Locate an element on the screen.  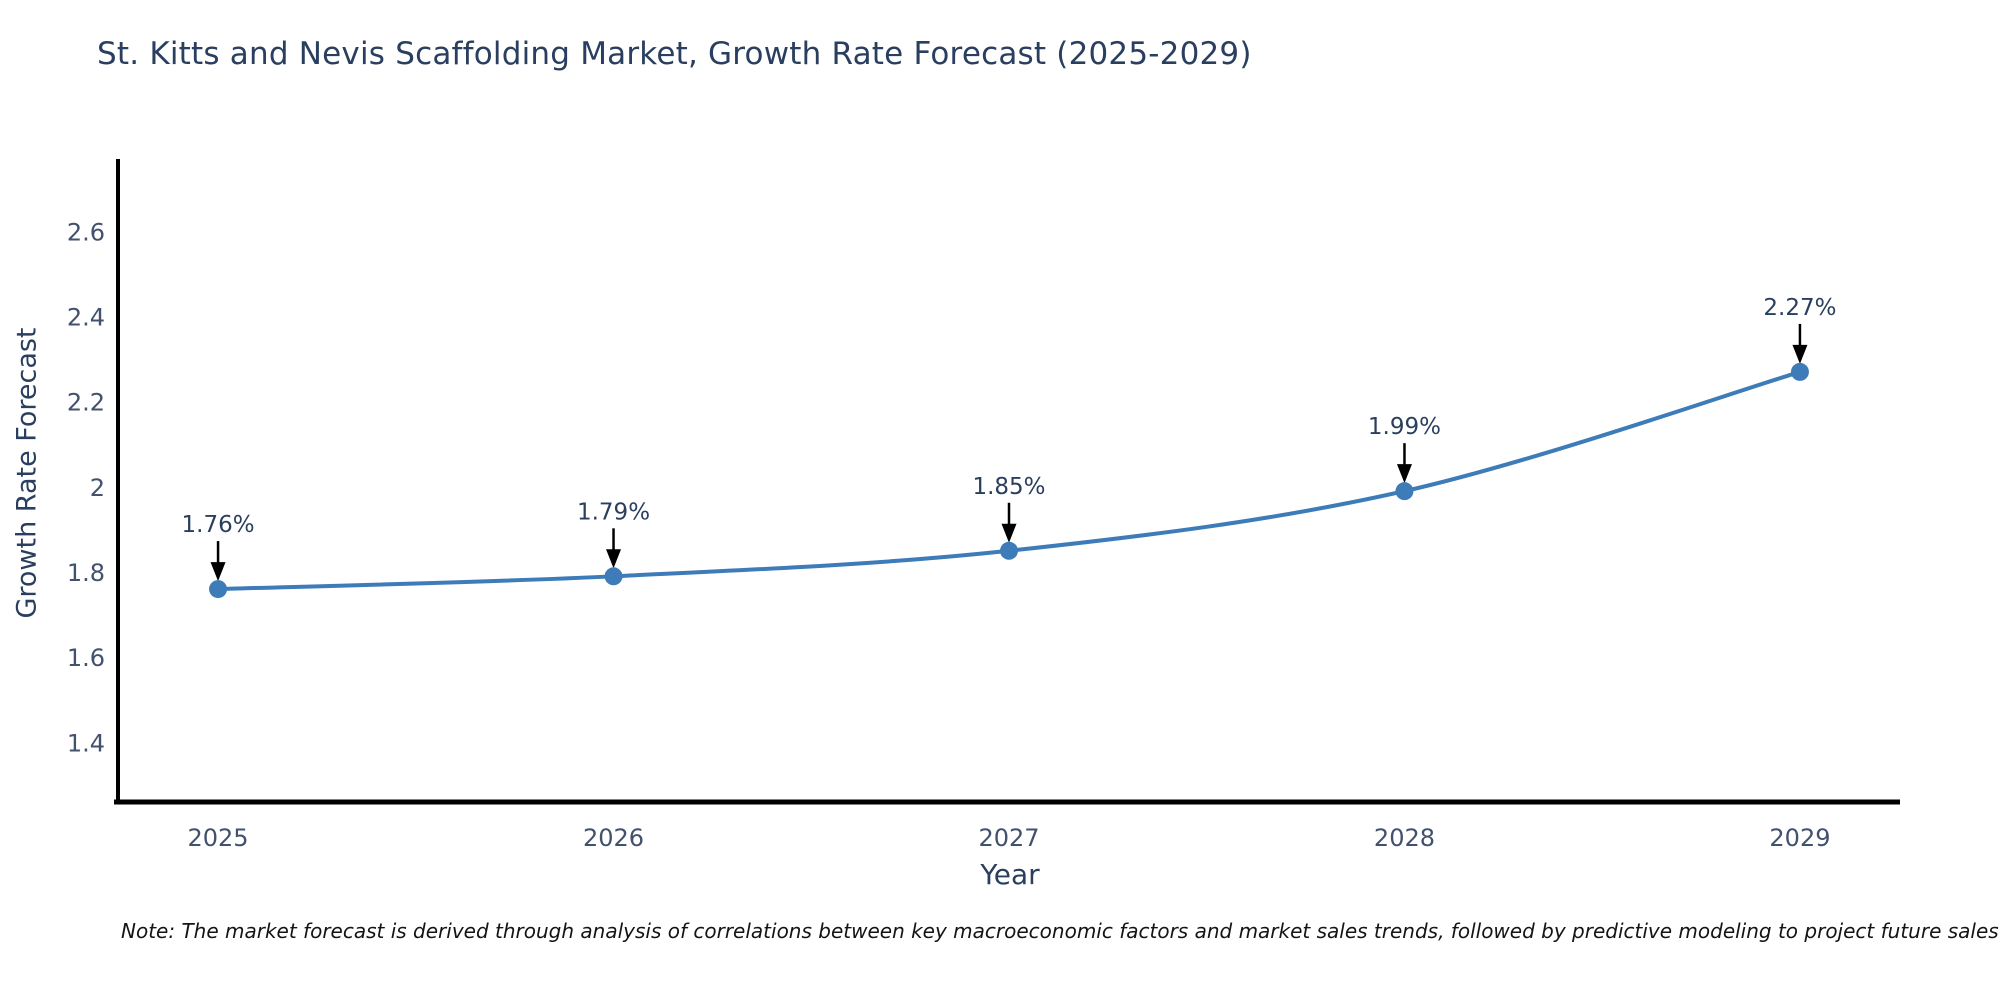
x-tick-label: 2029 is located at coordinates (1799, 838).